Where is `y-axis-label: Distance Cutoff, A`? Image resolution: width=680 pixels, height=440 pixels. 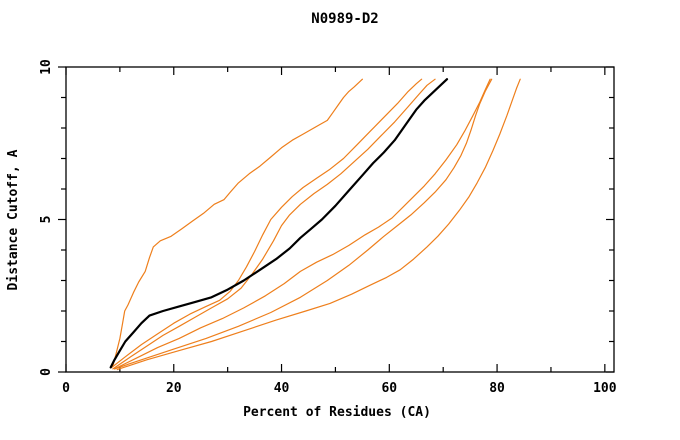 y-axis-label: Distance Cutoff, A is located at coordinates (13, 219).